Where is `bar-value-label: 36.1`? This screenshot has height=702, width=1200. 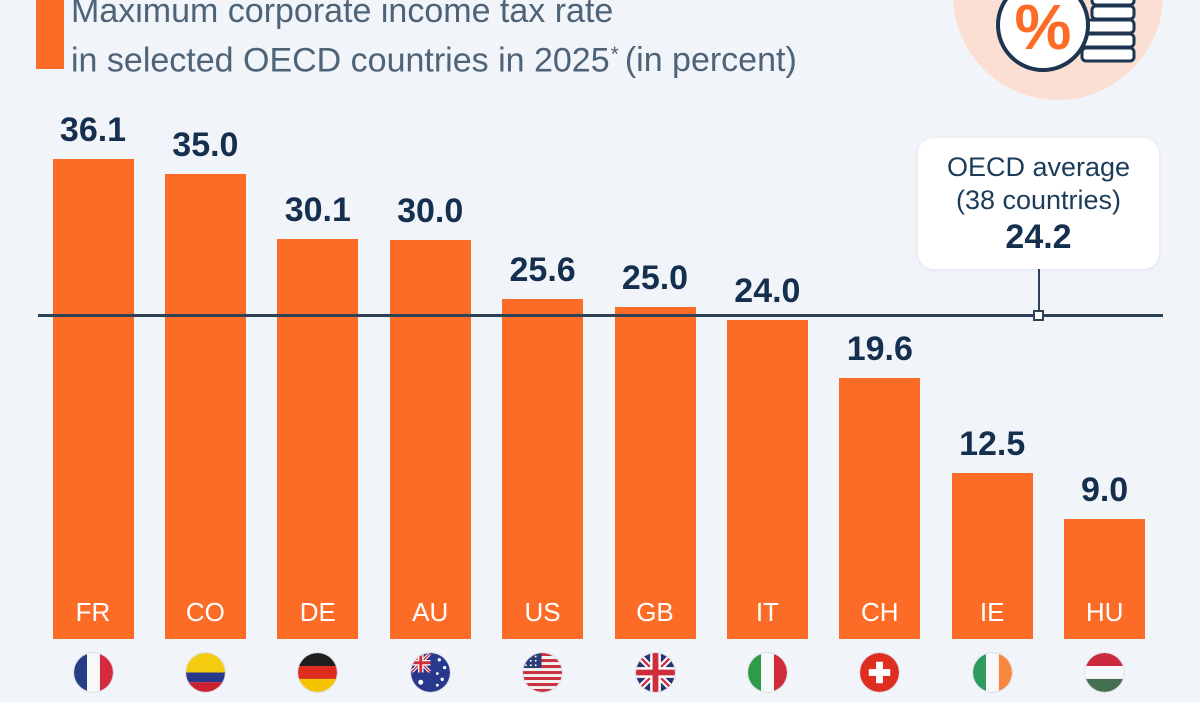 bar-value-label: 36.1 is located at coordinates (93, 129).